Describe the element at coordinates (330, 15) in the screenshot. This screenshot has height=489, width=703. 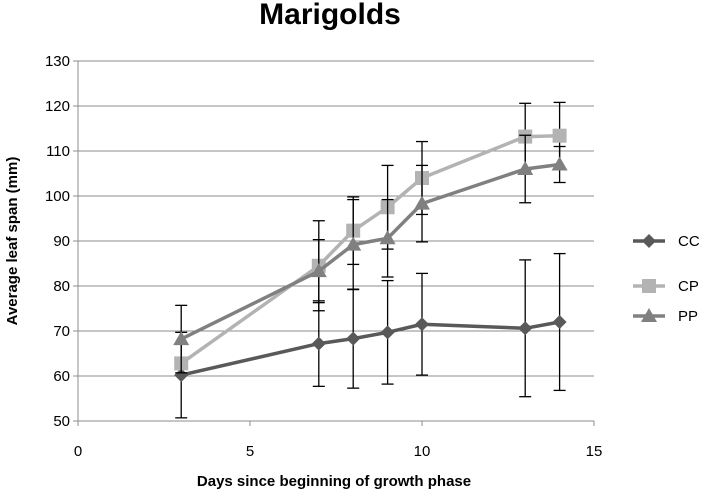
I see `chart-title: Marigolds` at that location.